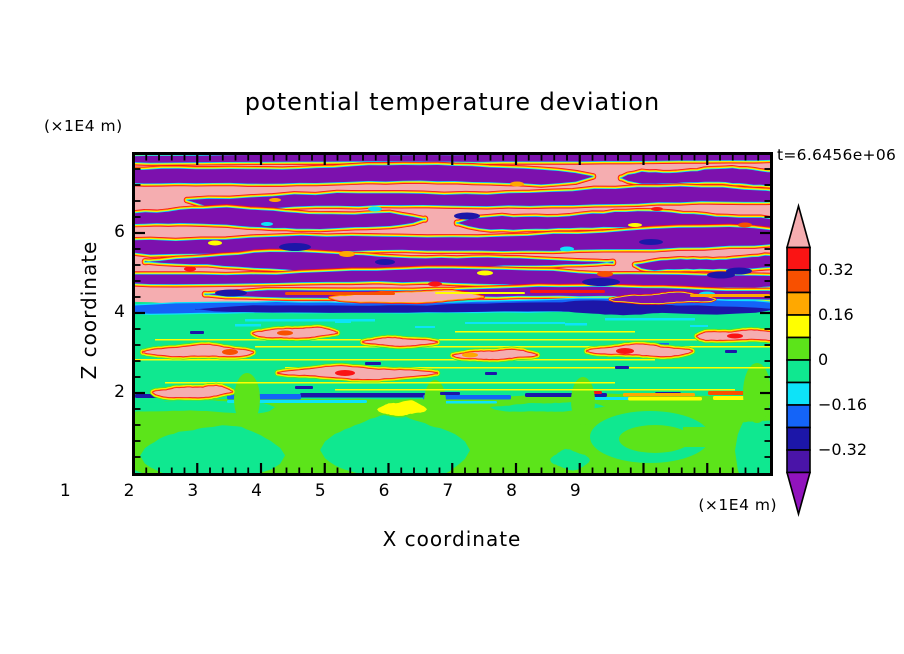  I want to click on x-tick-label: 2, so click(129, 491).